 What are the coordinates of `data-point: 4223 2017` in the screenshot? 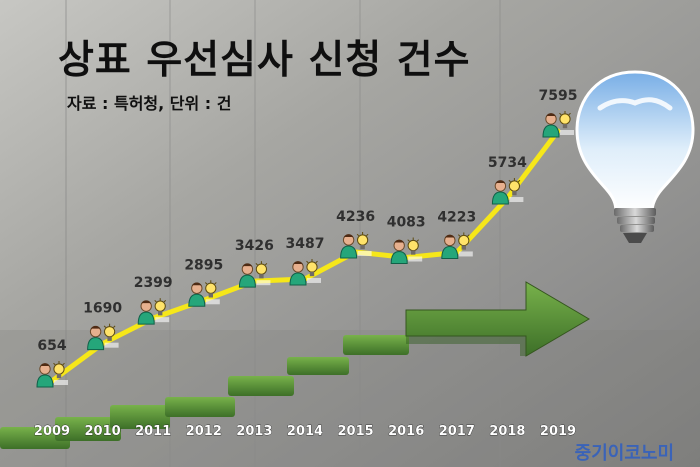 It's located at (456, 324).